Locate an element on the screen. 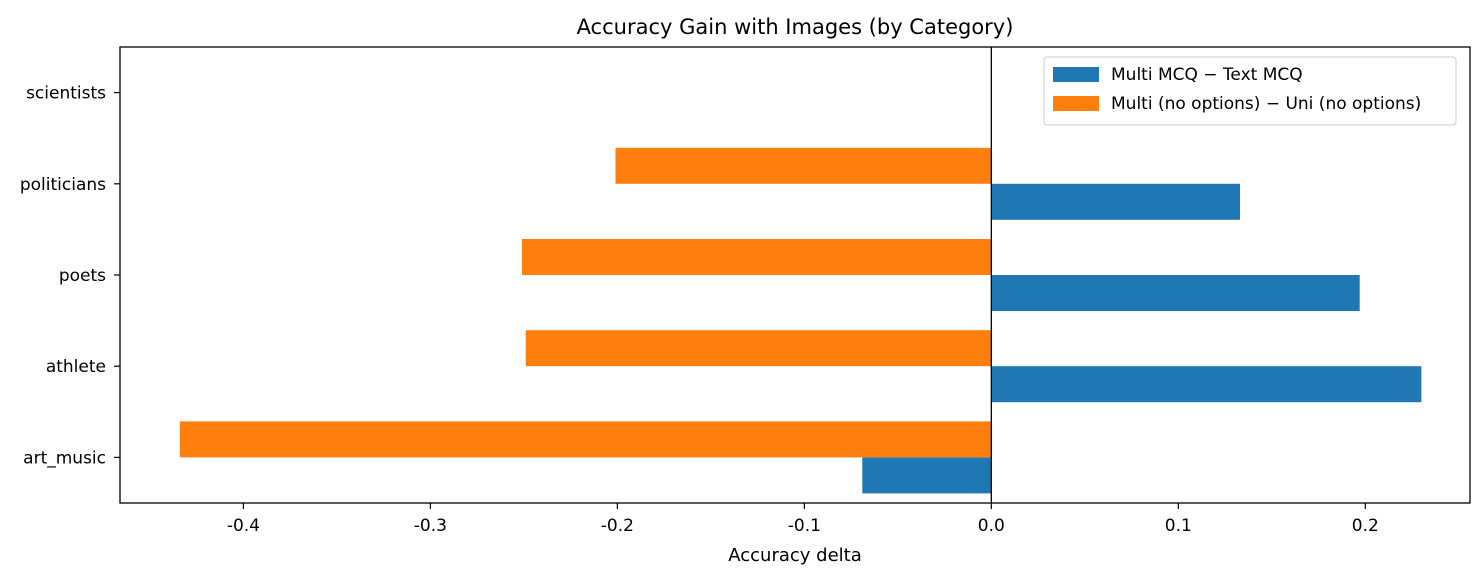 This screenshot has width=1484, height=581. x-tick-label: 0.0 is located at coordinates (991, 526).